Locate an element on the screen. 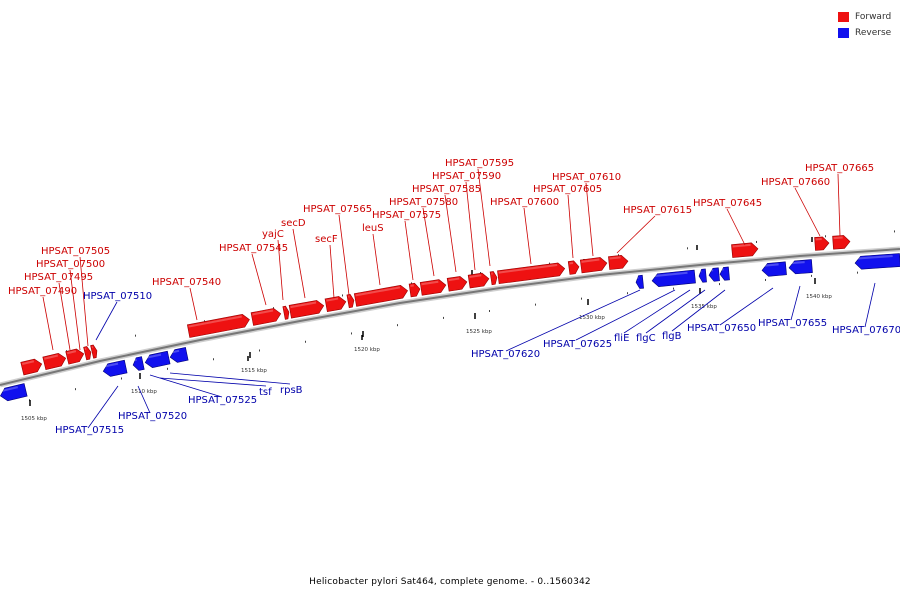  forward-gene-7-highlight is located at coordinates (284, 308).